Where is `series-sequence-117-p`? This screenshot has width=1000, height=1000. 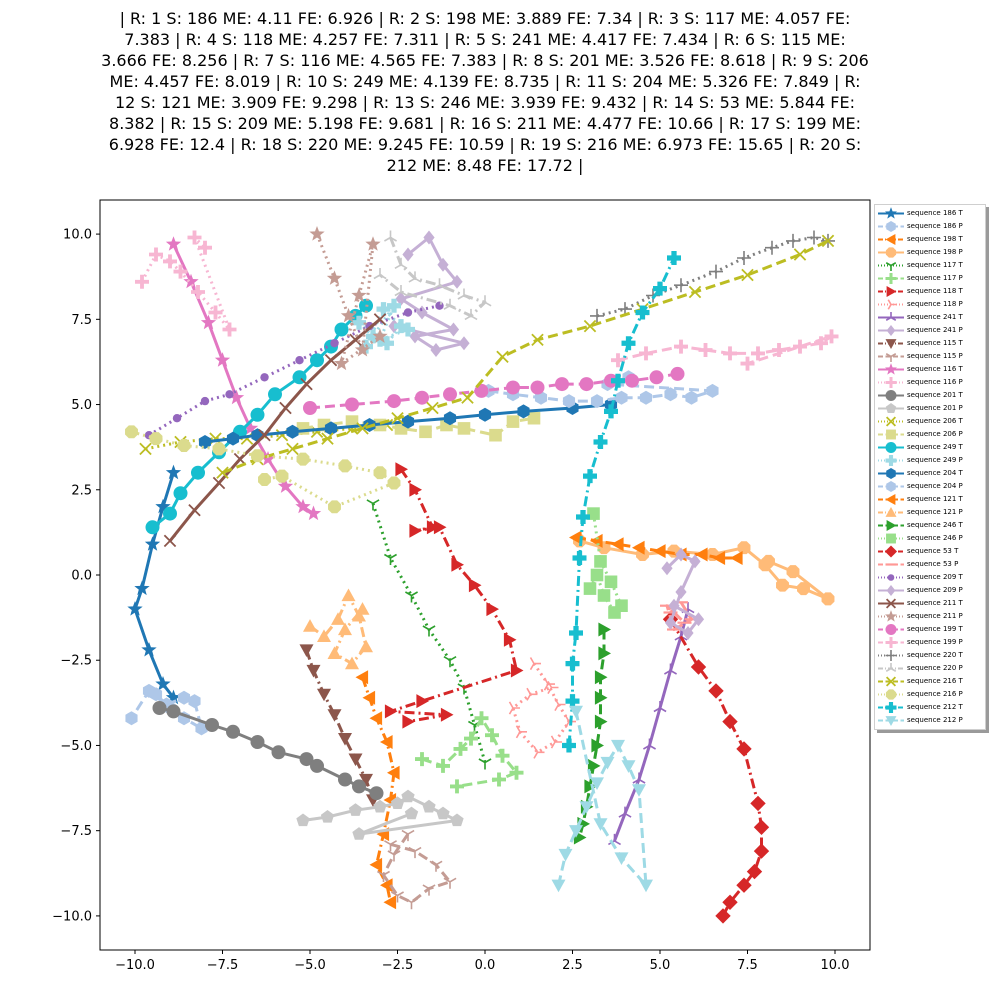 series-sequence-117-p is located at coordinates (469, 752).